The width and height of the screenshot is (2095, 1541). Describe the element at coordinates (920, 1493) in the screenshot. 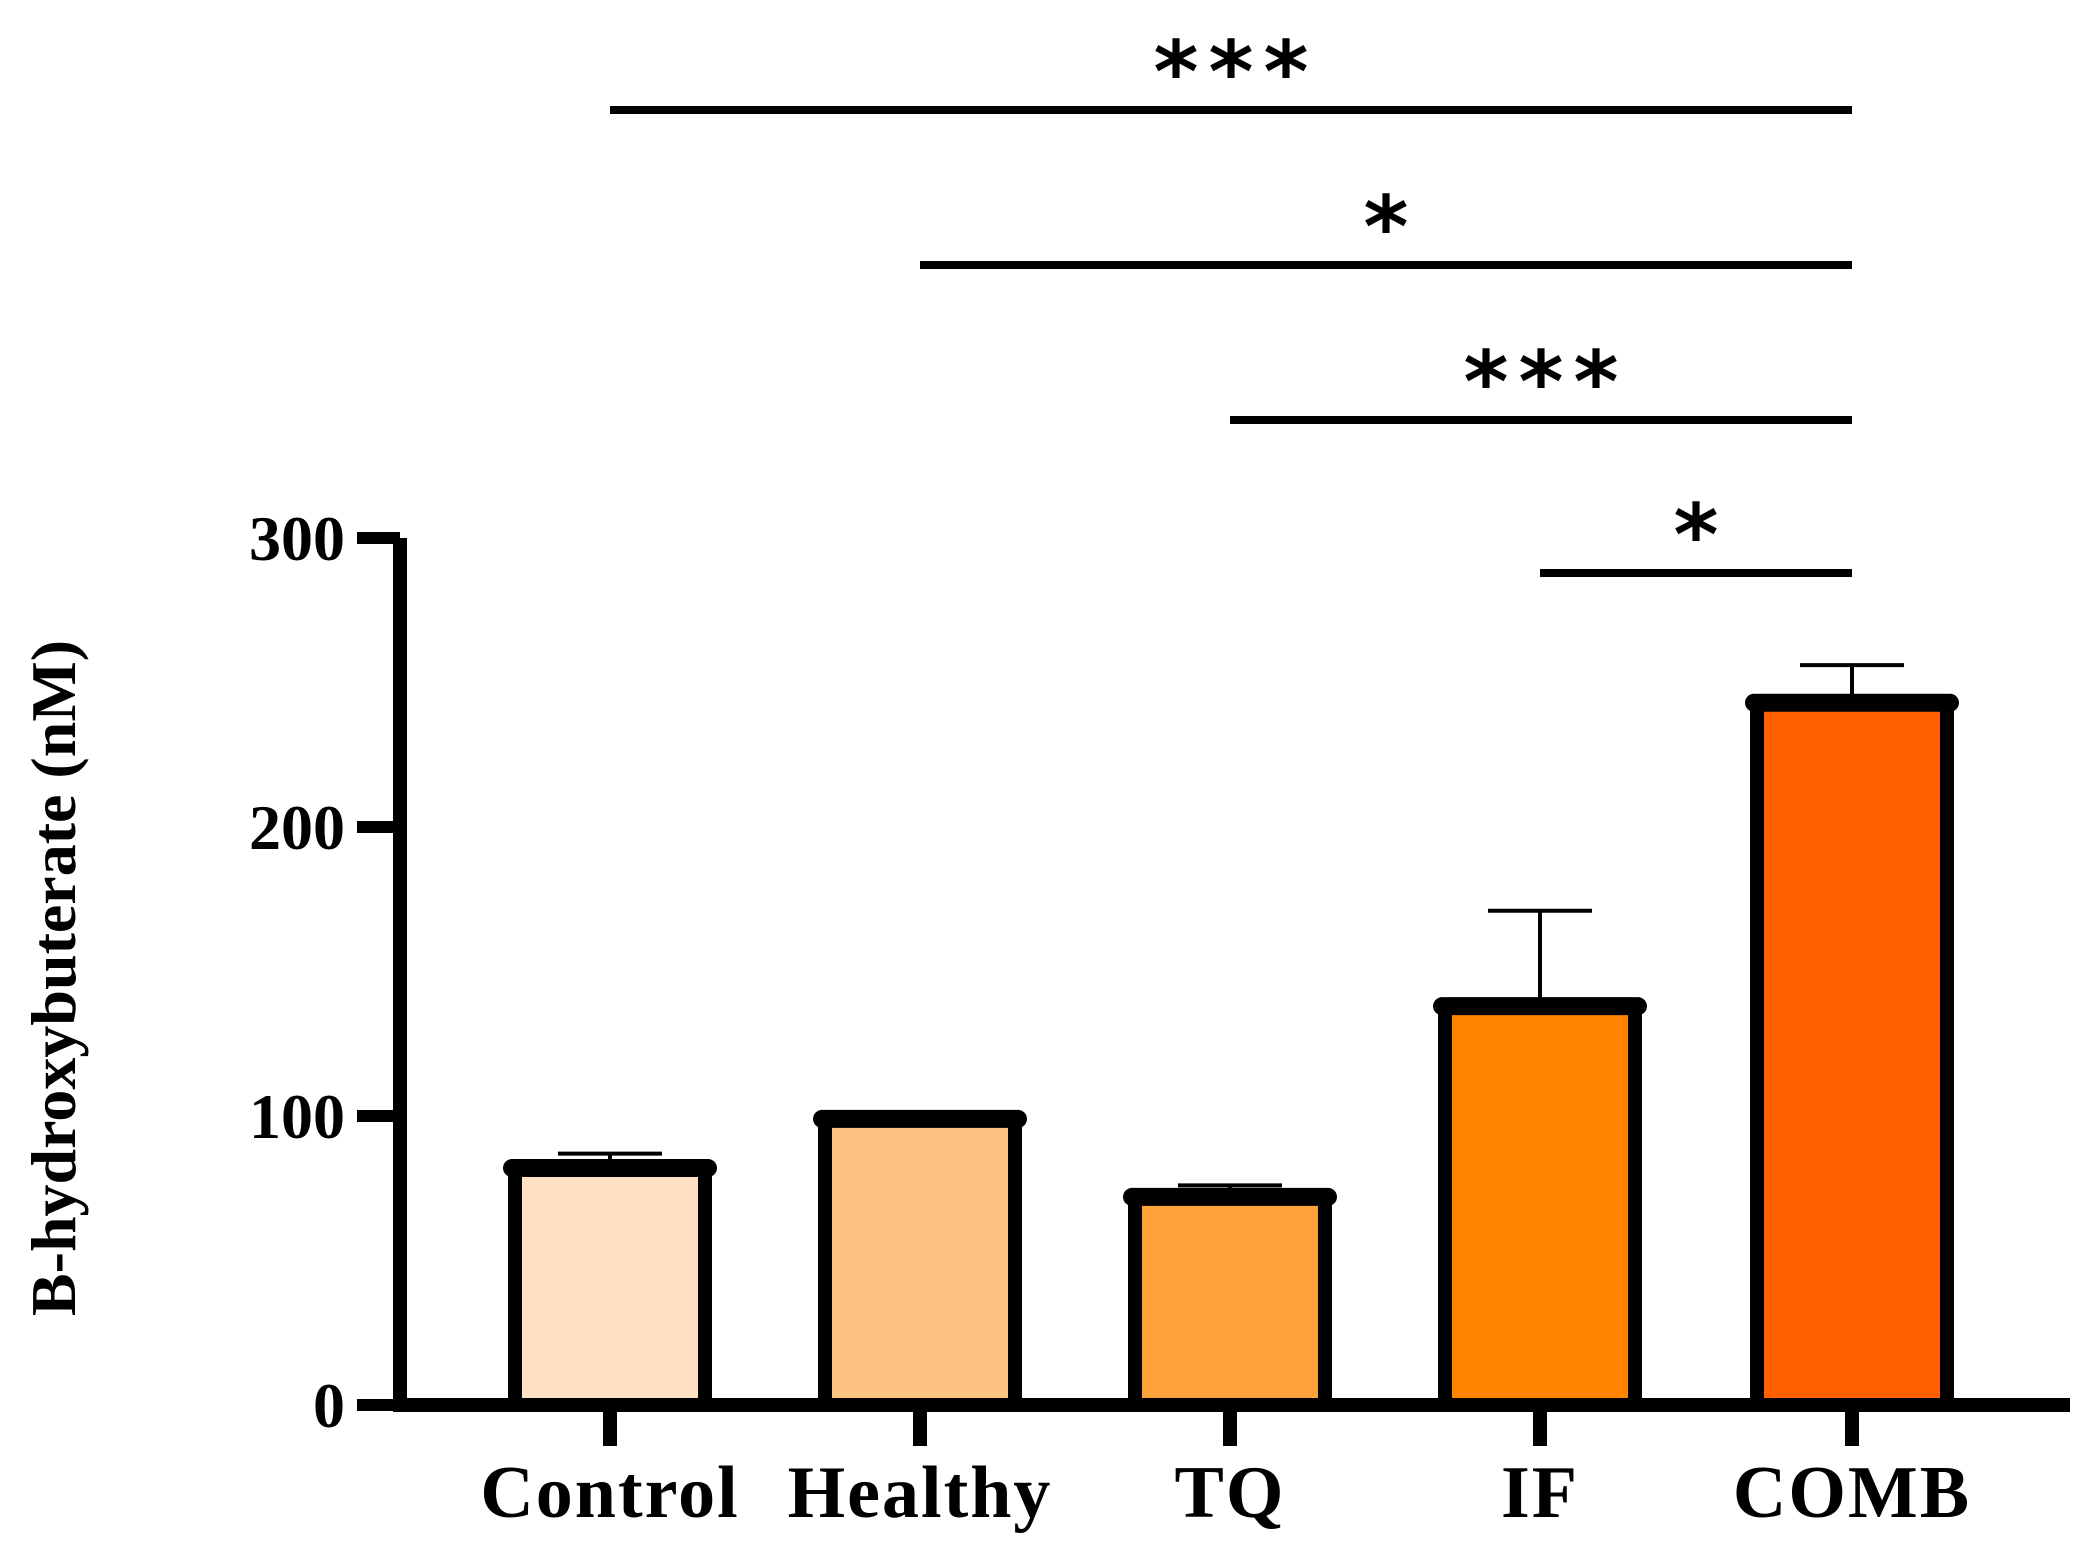

I see `x-tick-label-healthy: Healthy` at that location.